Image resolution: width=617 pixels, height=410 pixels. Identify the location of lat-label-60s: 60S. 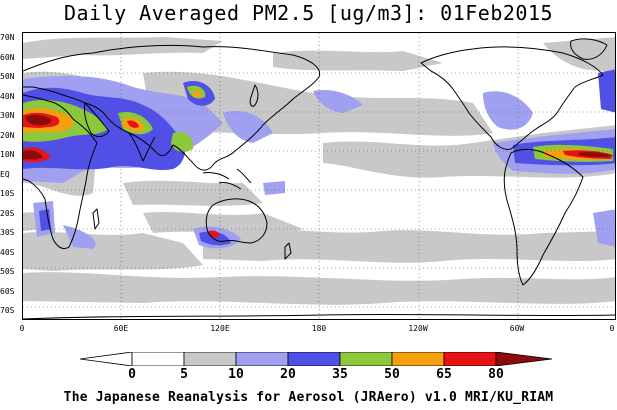
(7, 291).